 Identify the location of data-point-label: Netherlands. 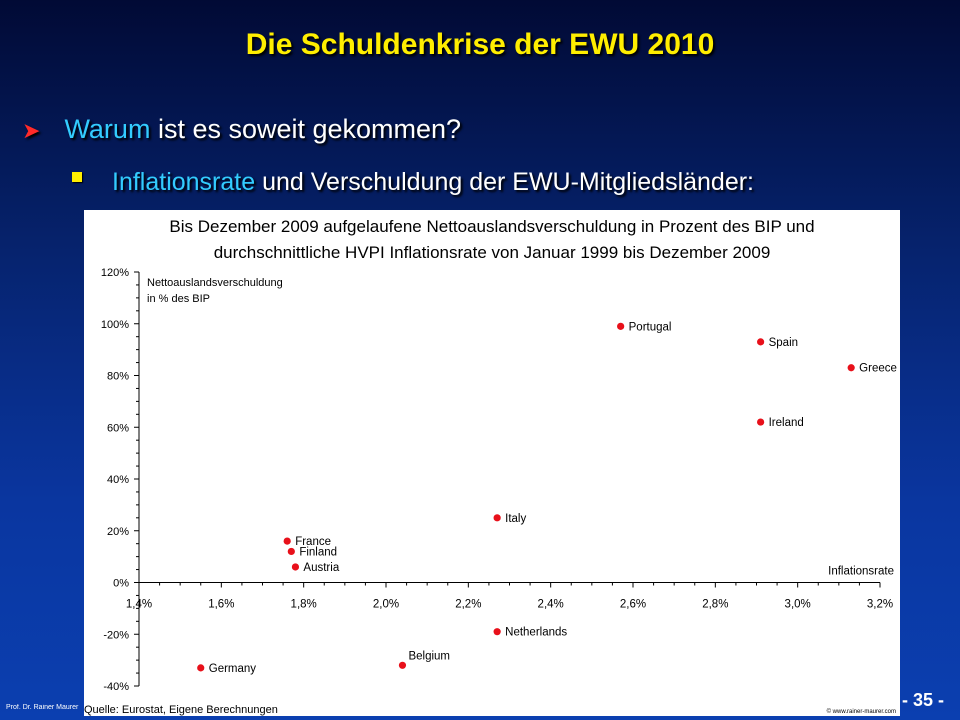
(536, 633).